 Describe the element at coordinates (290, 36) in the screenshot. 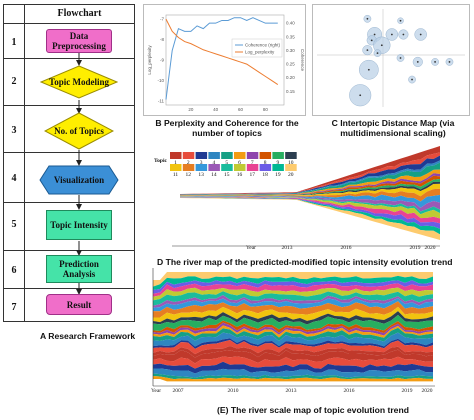

I see `y-right-tick: 0.35` at that location.